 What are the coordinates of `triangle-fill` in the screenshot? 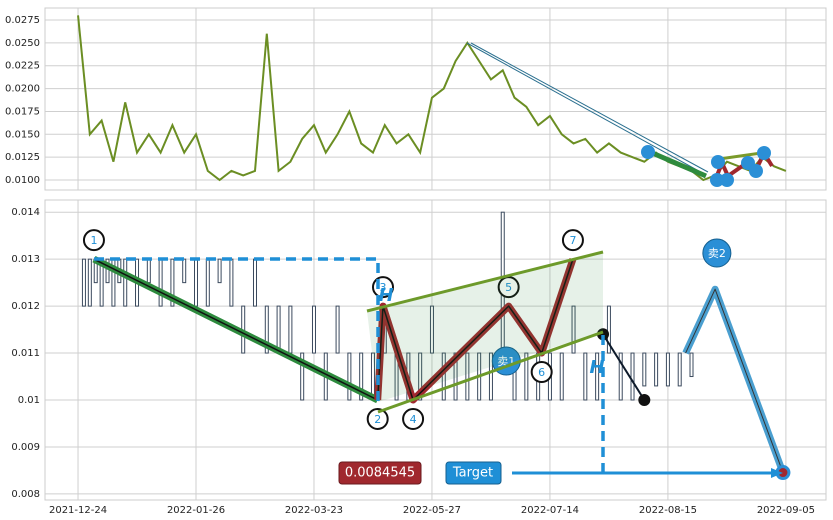 It's located at (485, 327).